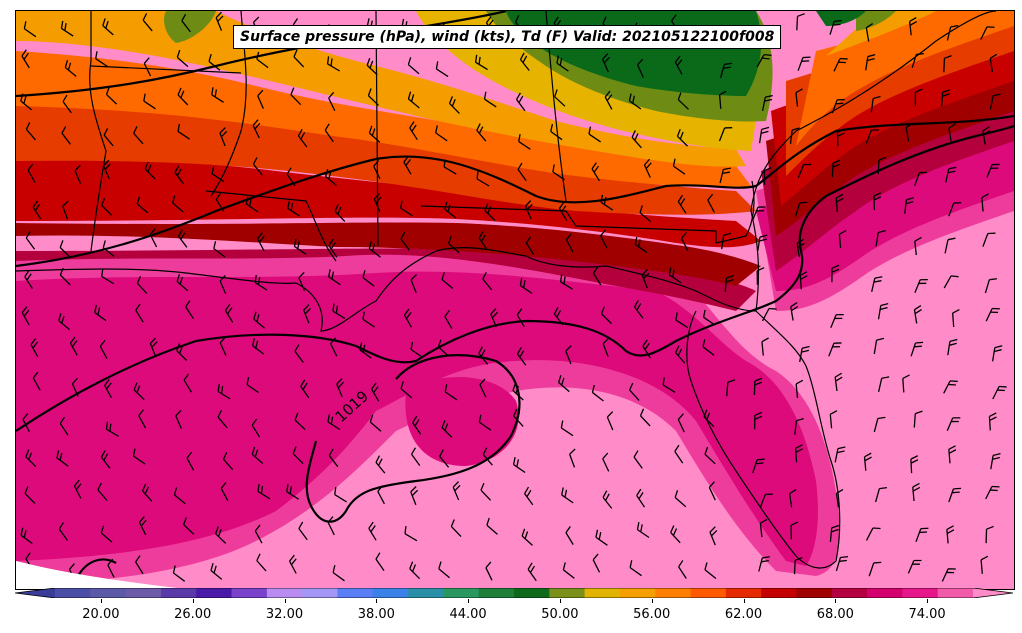 This screenshot has height=633, width=1022. Describe the element at coordinates (743, 614) in the screenshot. I see `colorbar-tick-label: 62.00` at that location.